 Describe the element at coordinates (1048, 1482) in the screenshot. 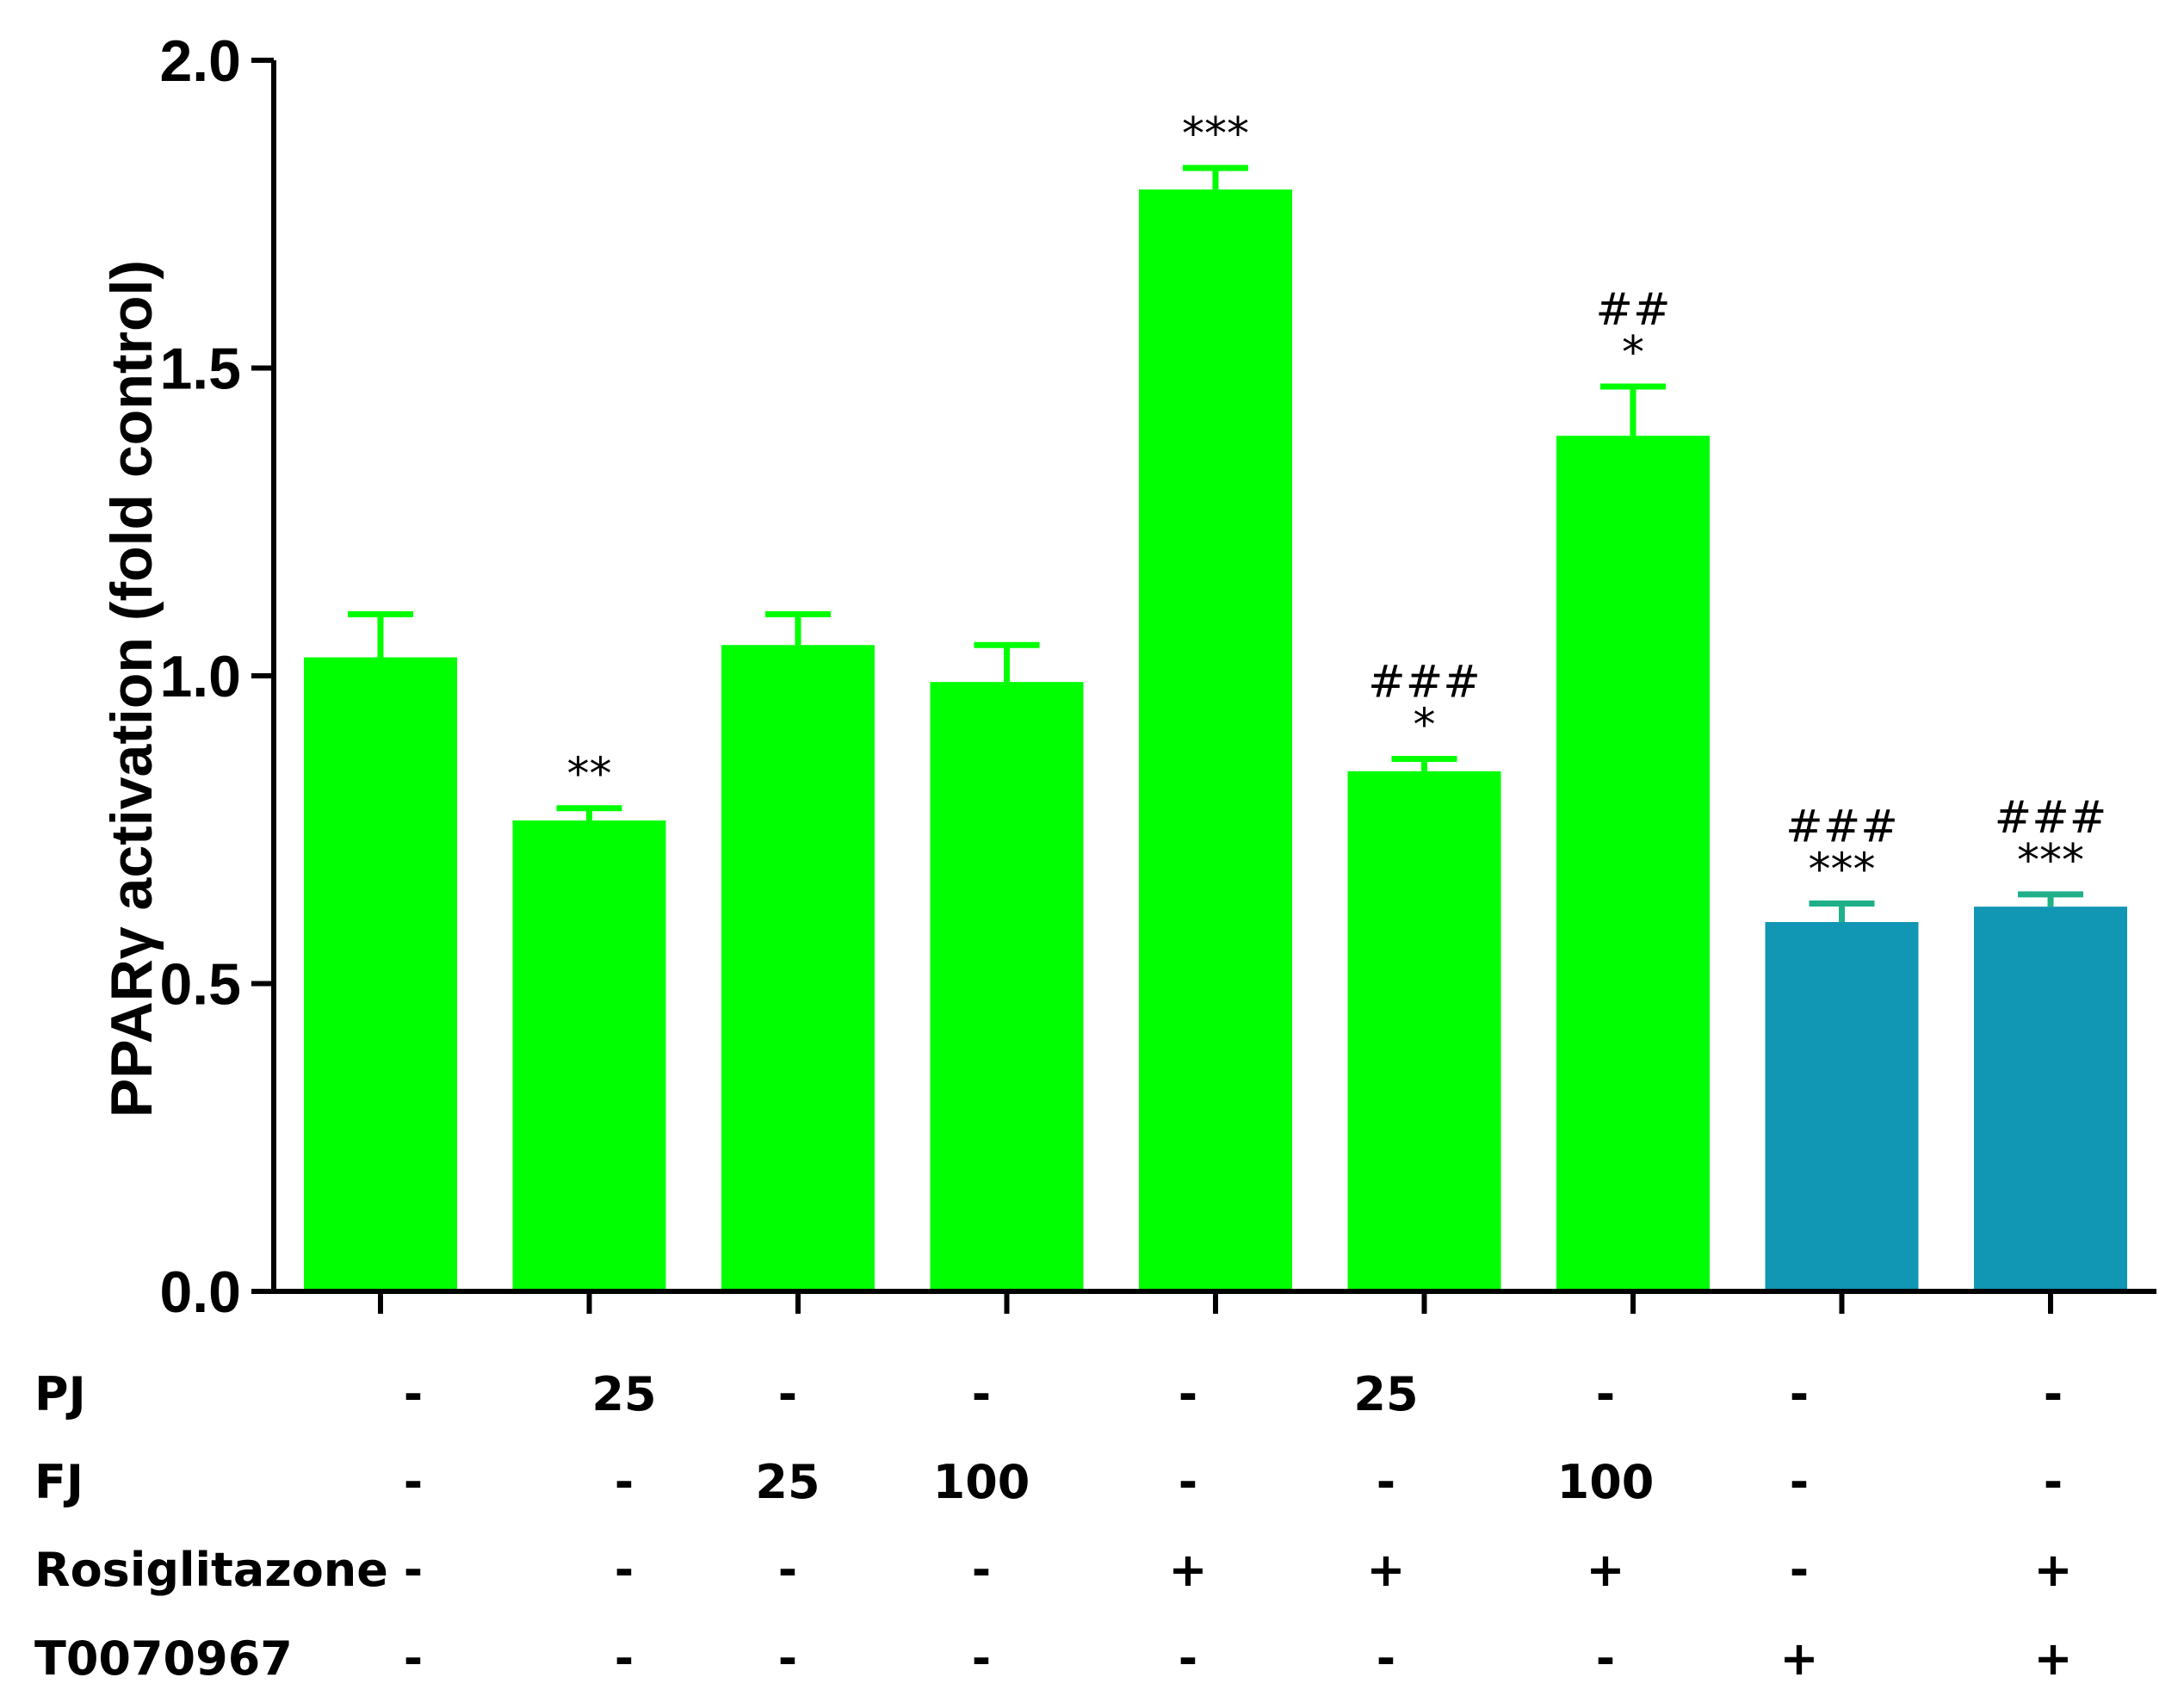

I see `condition-row: FJ - - 25 100 - - 100 - -` at that location.